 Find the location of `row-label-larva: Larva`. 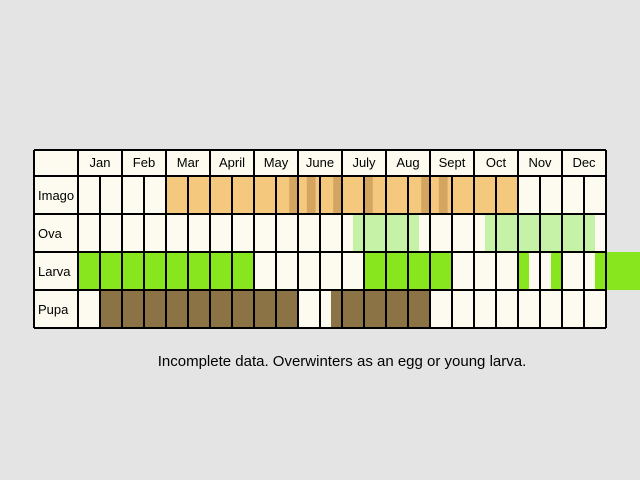

row-label-larva: Larva is located at coordinates (54, 271).